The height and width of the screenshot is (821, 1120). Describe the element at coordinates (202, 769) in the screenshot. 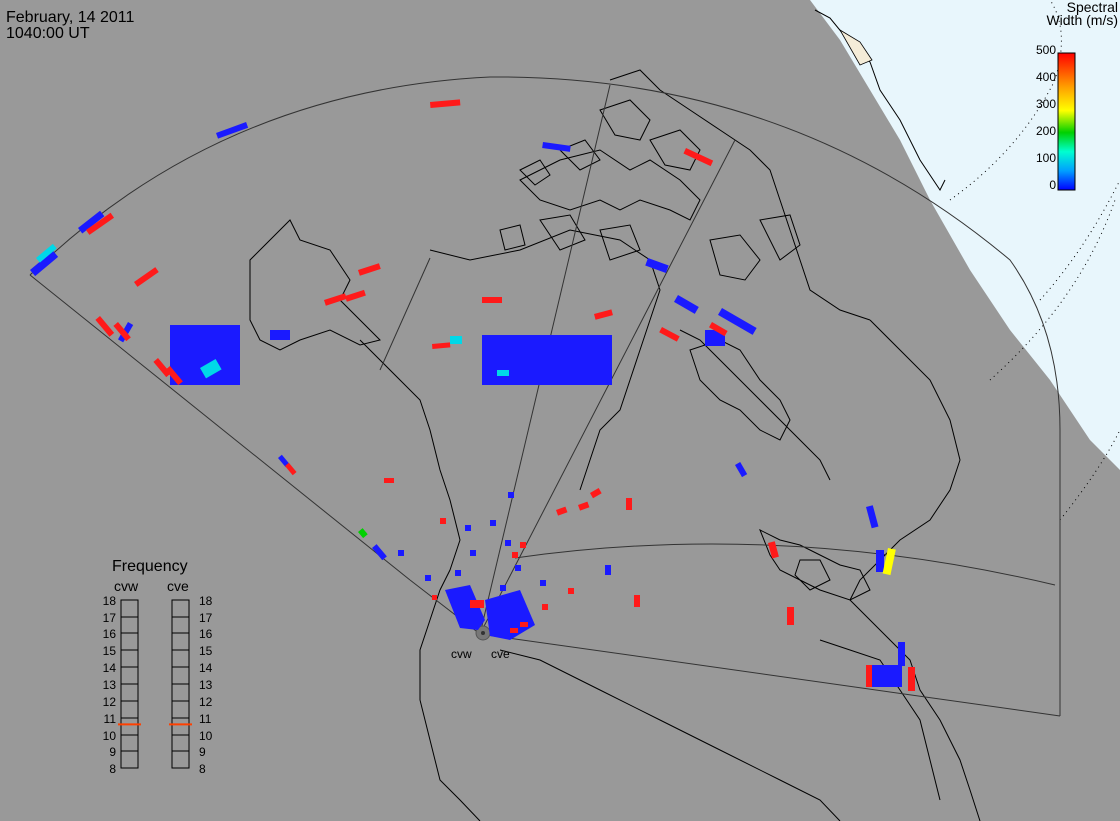

I see `freq-tick-right: 8` at that location.